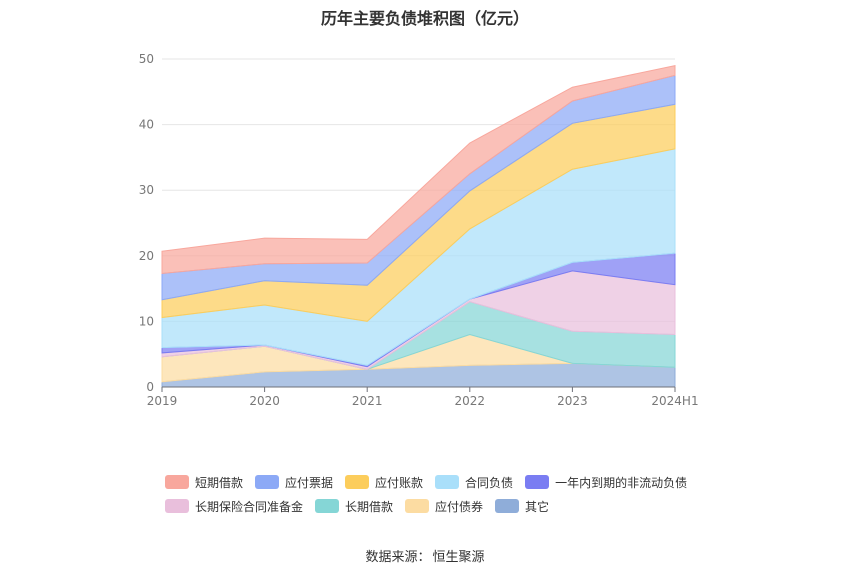  What do you see at coordinates (489, 482) in the screenshot?
I see `legend-label: 合同负债` at bounding box center [489, 482].